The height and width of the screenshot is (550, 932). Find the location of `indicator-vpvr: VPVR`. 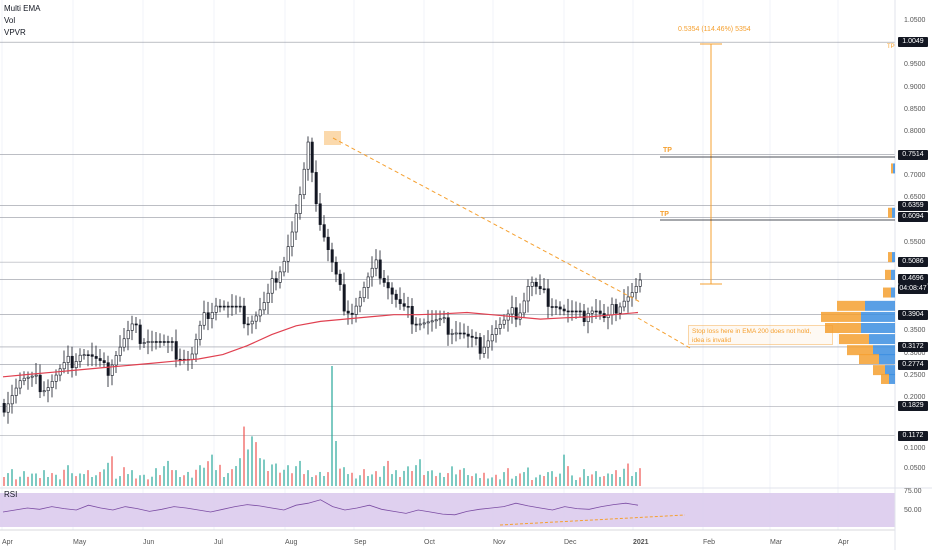

indicator-vpvr: VPVR is located at coordinates (15, 32).